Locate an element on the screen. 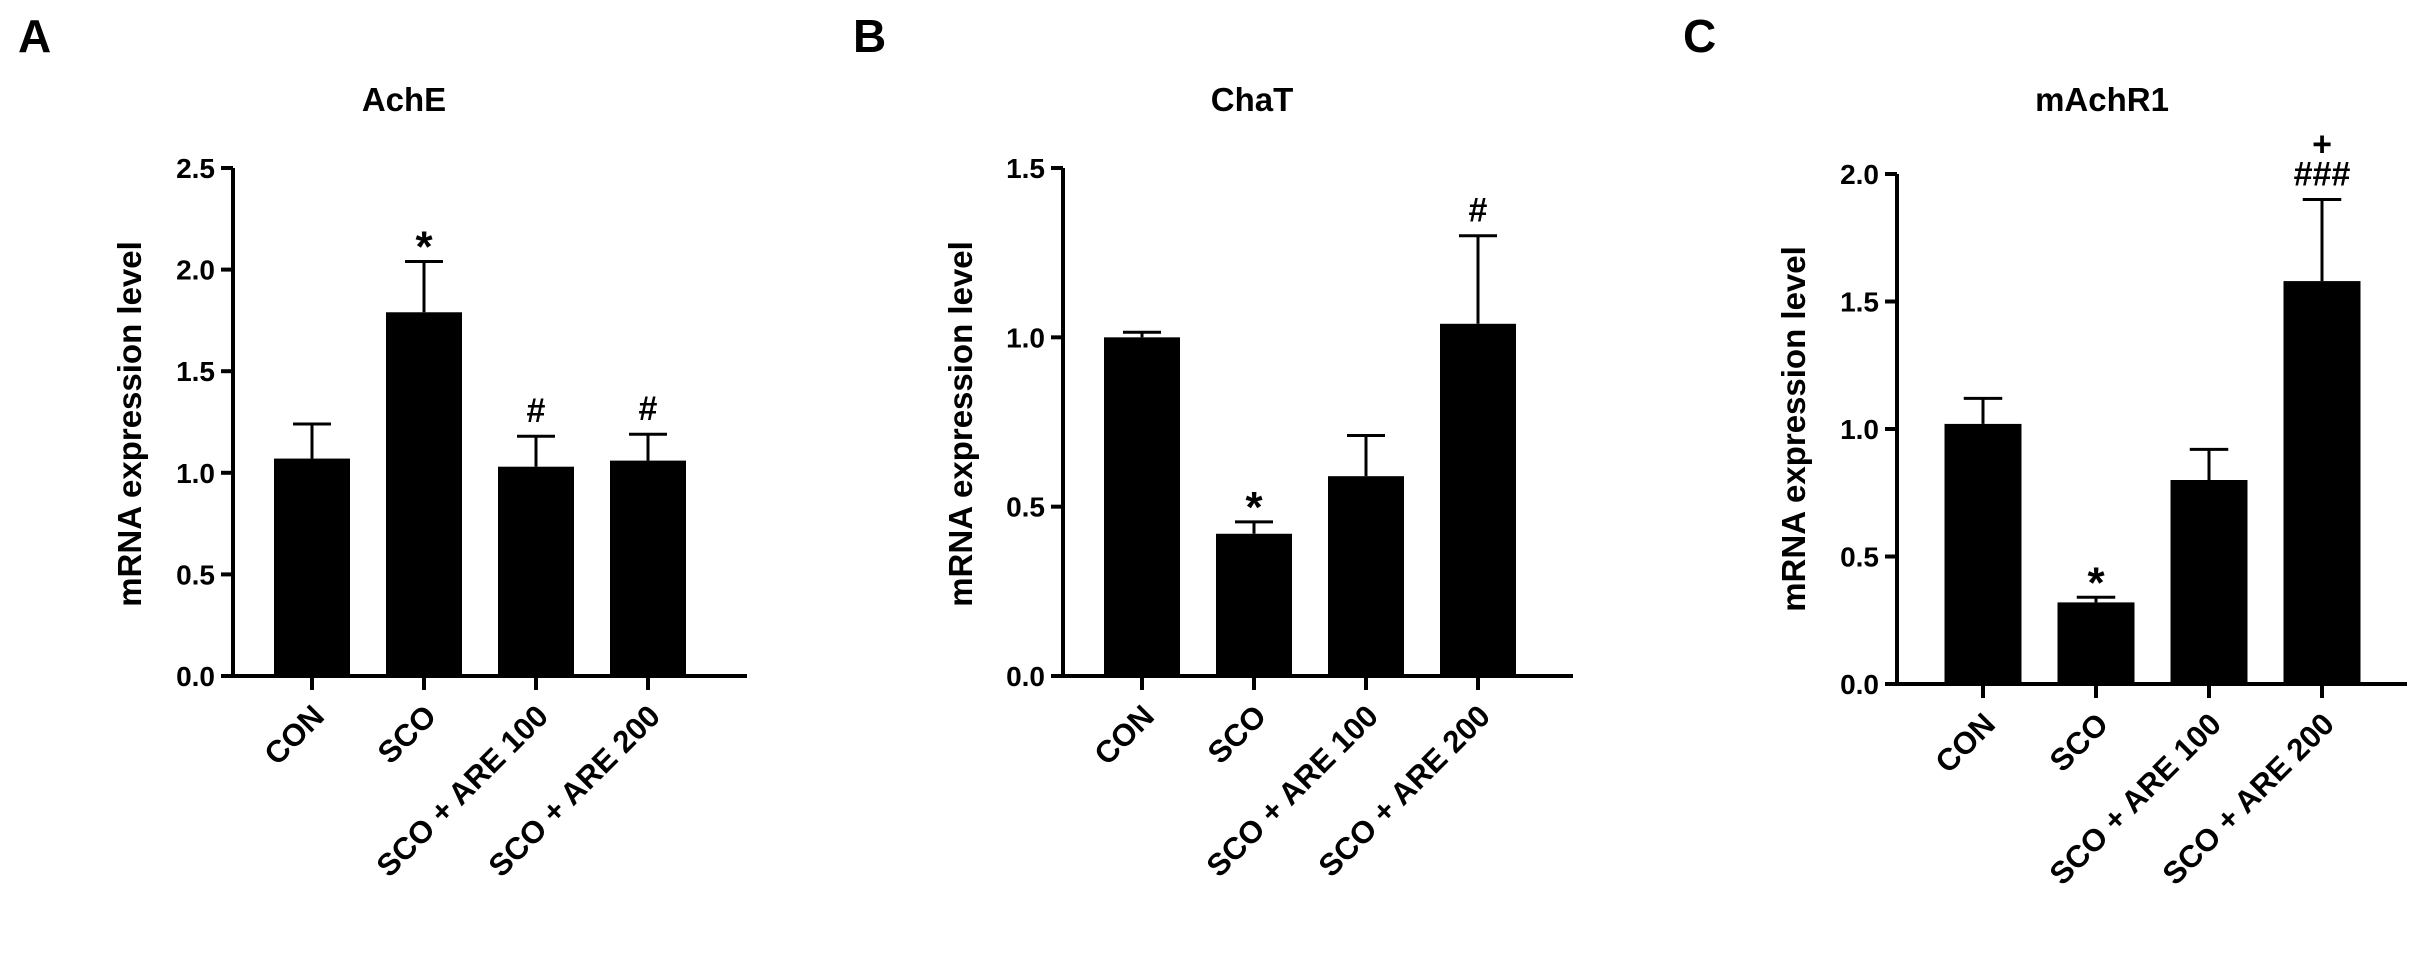  significance-label: + is located at coordinates (2322, 145).